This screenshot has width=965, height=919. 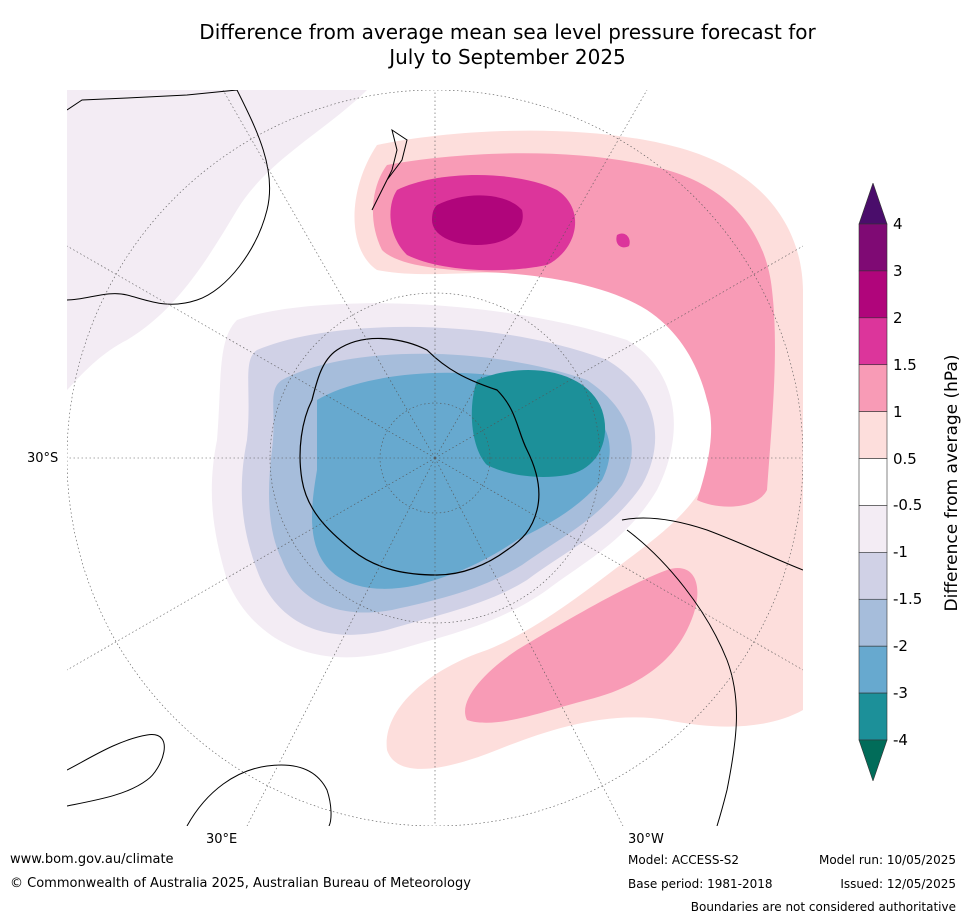 What do you see at coordinates (419, 456) in the screenshot?
I see `antarctica-coastline` at bounding box center [419, 456].